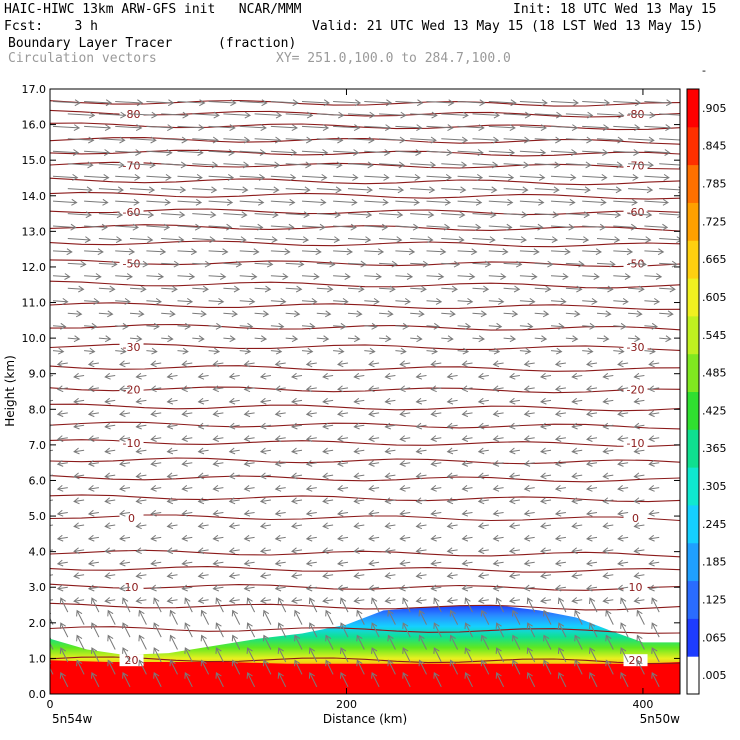 The height and width of the screenshot is (740, 740). What do you see at coordinates (636, 660) in the screenshot?
I see `contour-label-20: 20` at bounding box center [636, 660].